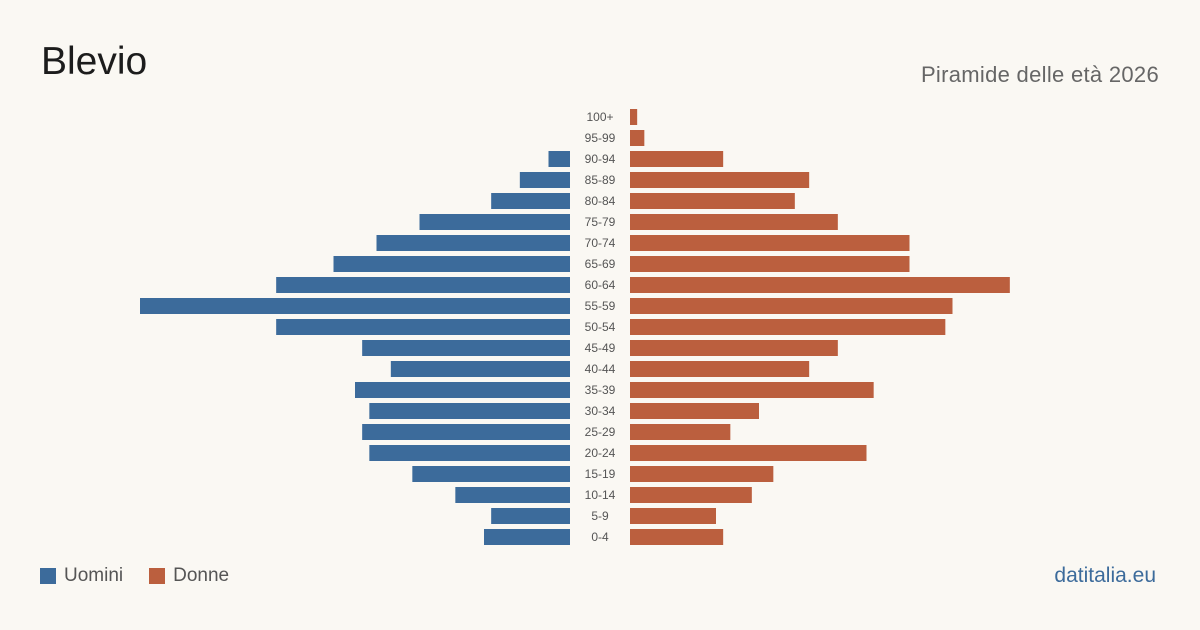  I want to click on brand-link: datitalia.eu, so click(1105, 575).